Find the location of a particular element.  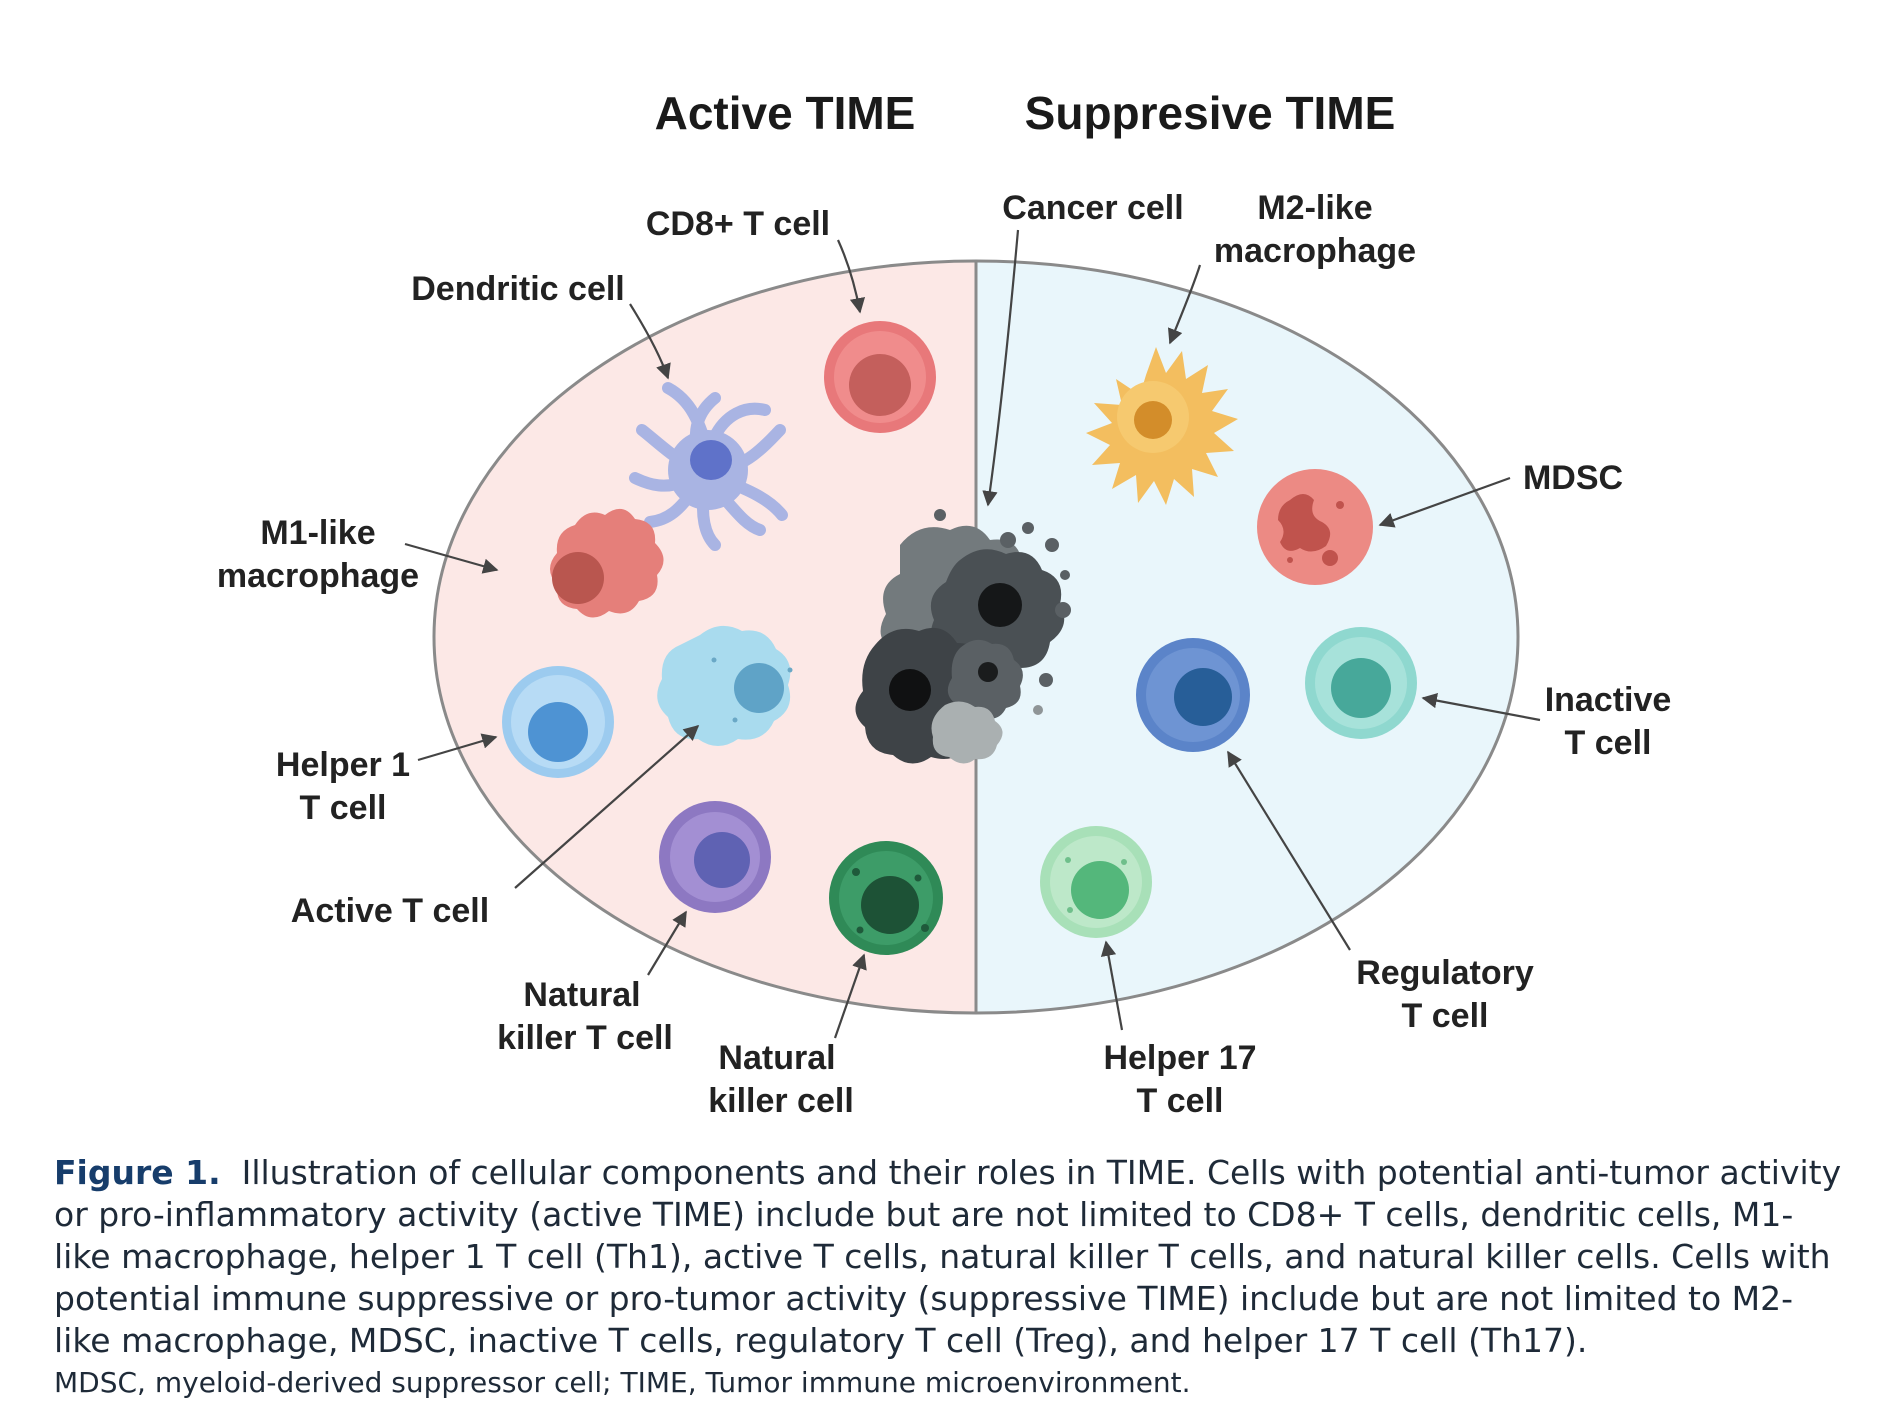

label-th17-line2: T cell is located at coordinates (1180, 1101).